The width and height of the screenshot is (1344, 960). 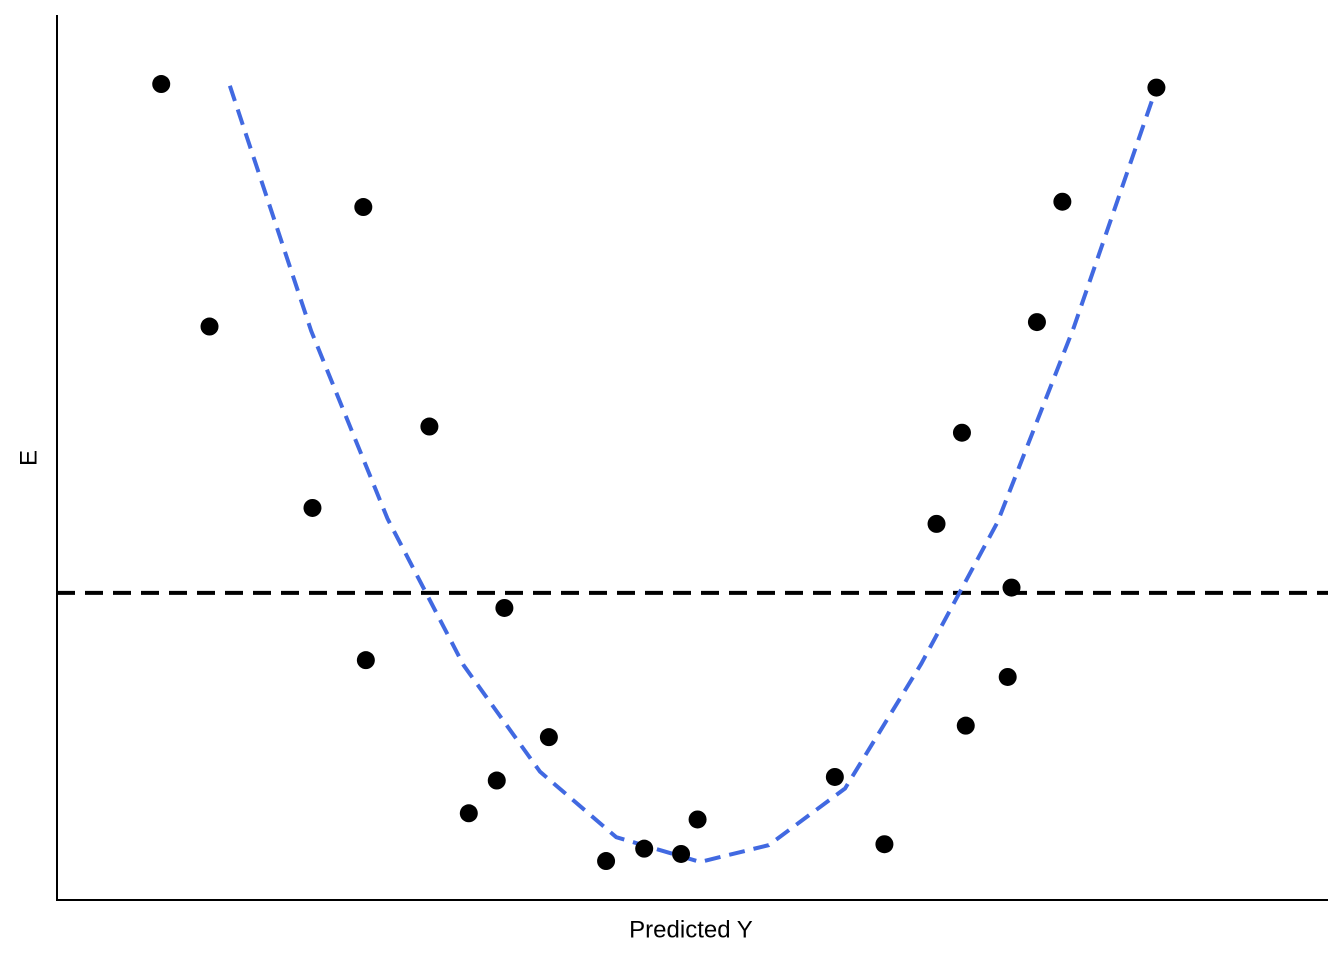 What do you see at coordinates (691, 929) in the screenshot?
I see `x-axis-label: Predicted Y` at bounding box center [691, 929].